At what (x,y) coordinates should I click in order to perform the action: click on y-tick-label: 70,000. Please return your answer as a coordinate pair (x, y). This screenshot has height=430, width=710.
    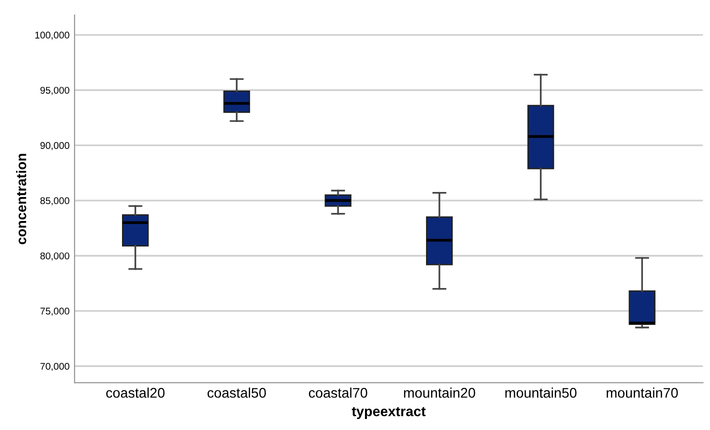
    Looking at the image, I should click on (55, 366).